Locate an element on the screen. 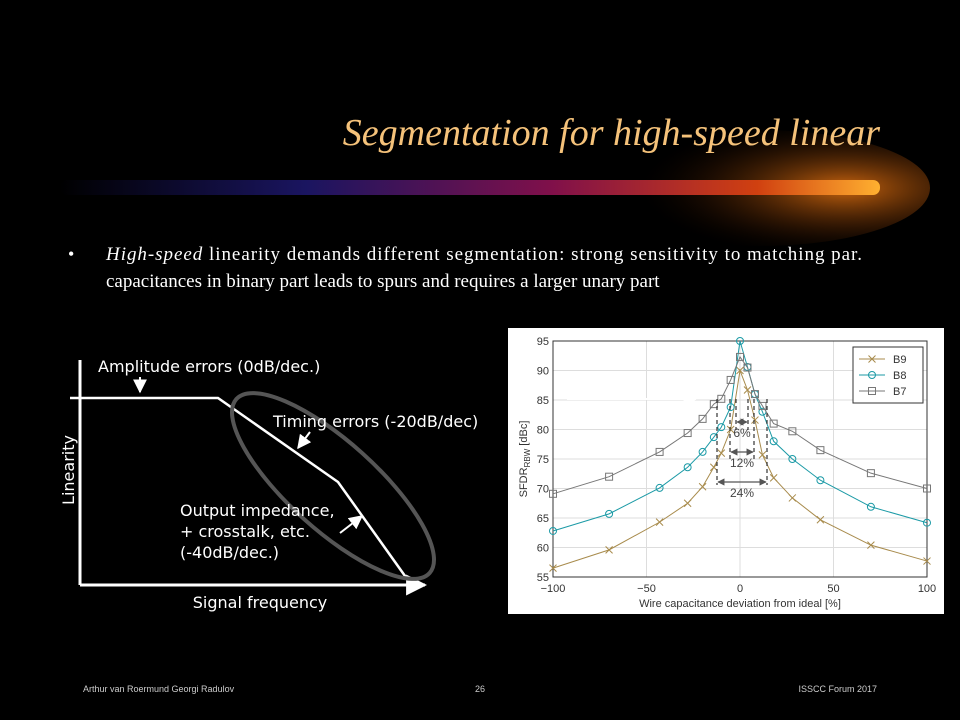 The image size is (960, 720). y-tick-label: 60 is located at coordinates (543, 549).